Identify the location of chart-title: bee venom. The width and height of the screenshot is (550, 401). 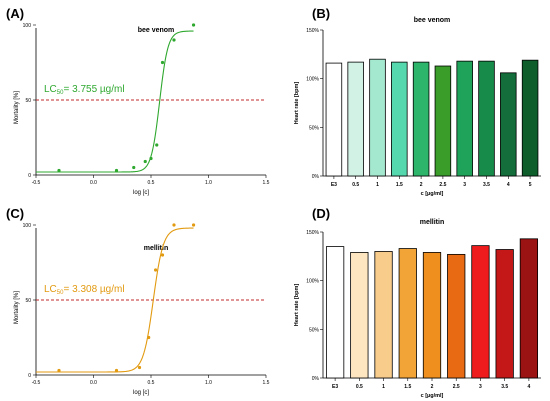
(432, 20).